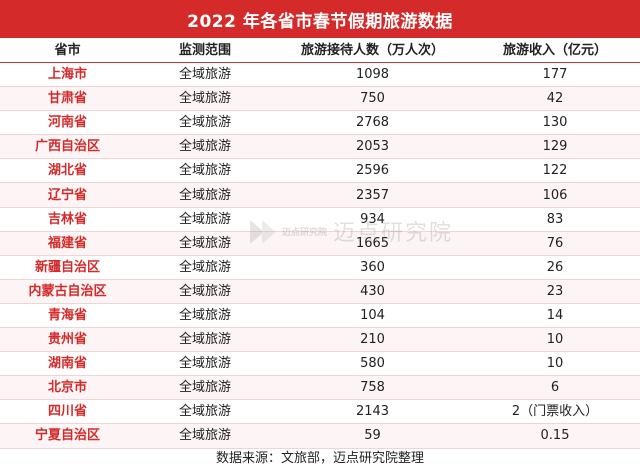 Image resolution: width=640 pixels, height=473 pixels. I want to click on table-row: 辽宁省 全域旅游 2357 106, so click(320, 195).